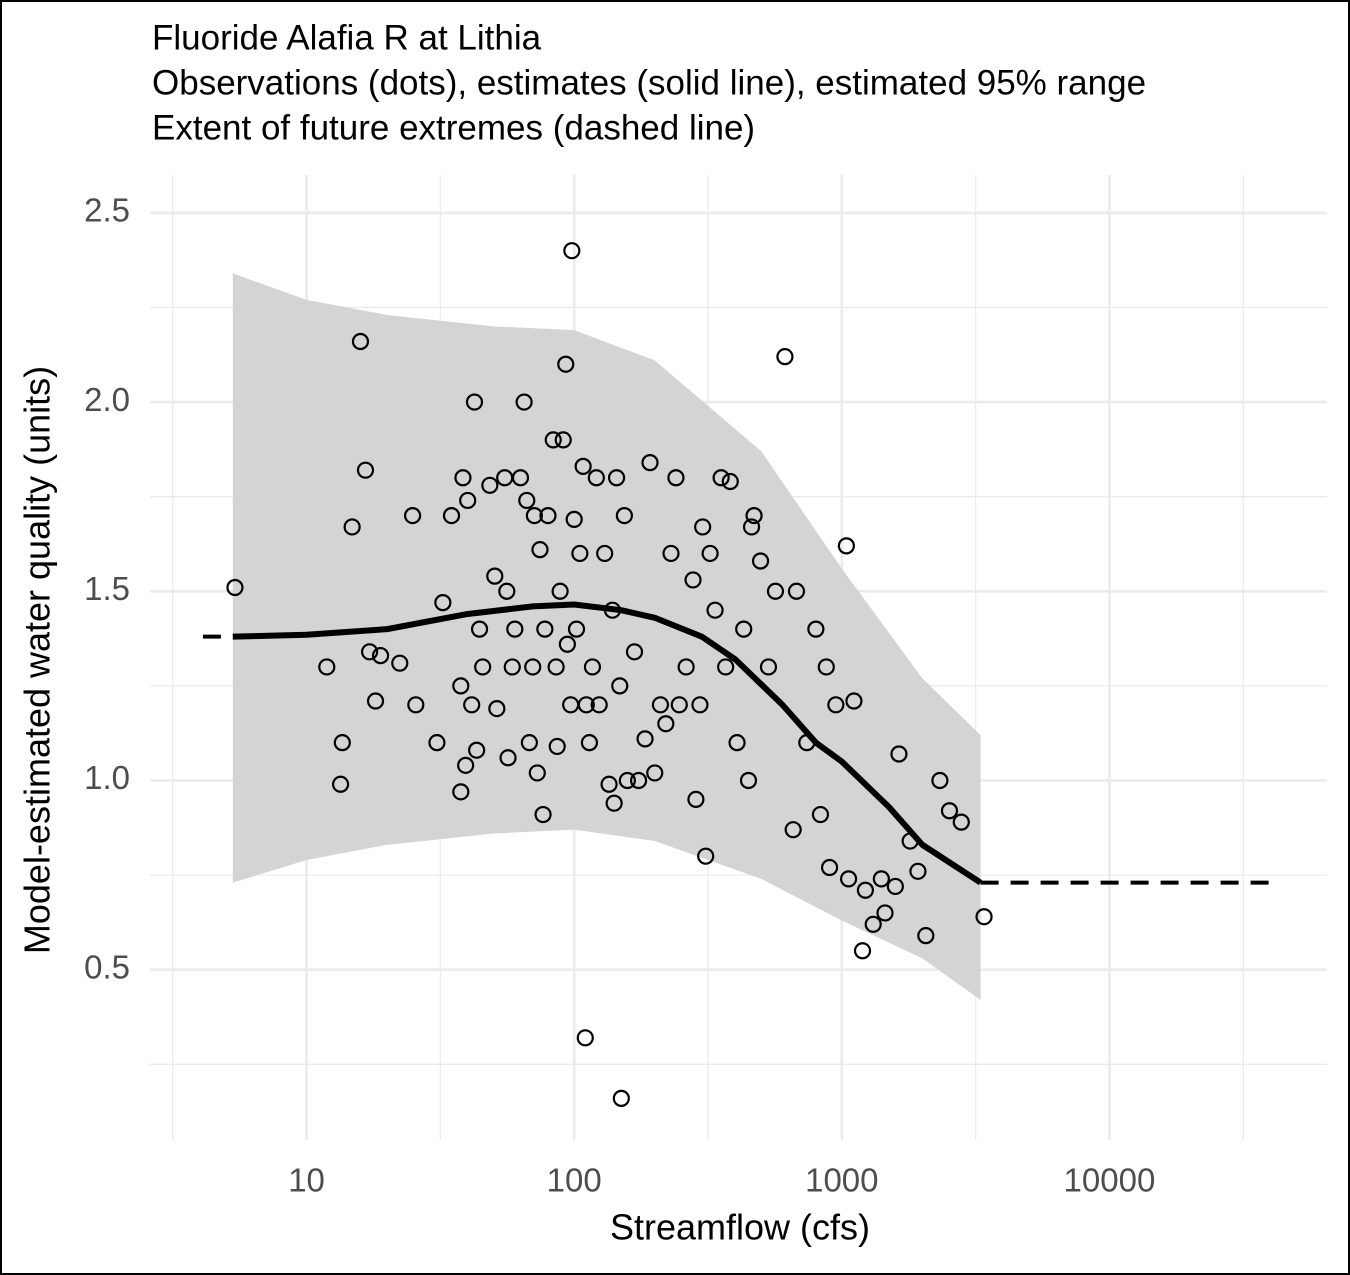 The height and width of the screenshot is (1275, 1350). I want to click on x-tick-label: 10, so click(306, 1180).